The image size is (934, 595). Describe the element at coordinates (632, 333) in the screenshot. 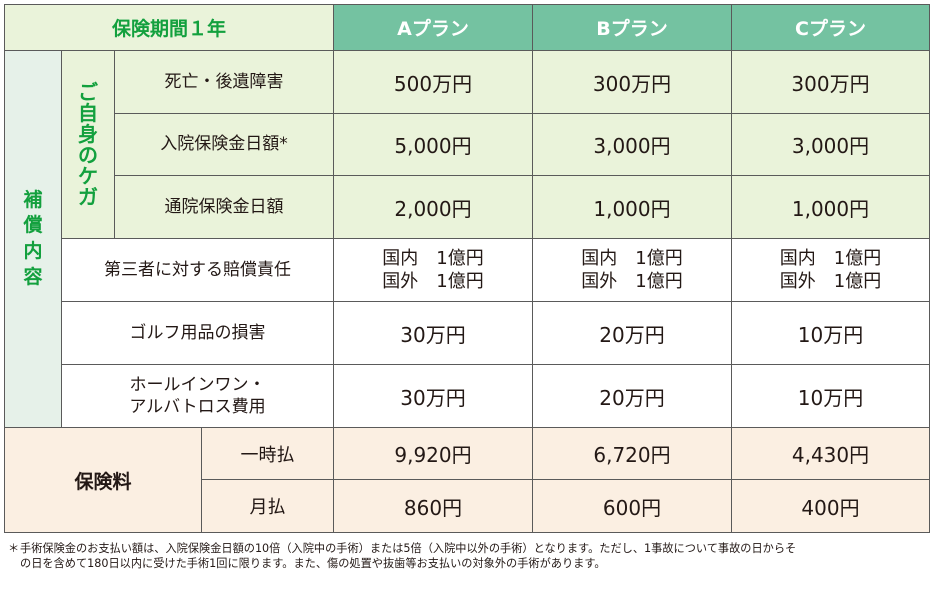

I see `plan-b-golf-value: 20万円` at that location.